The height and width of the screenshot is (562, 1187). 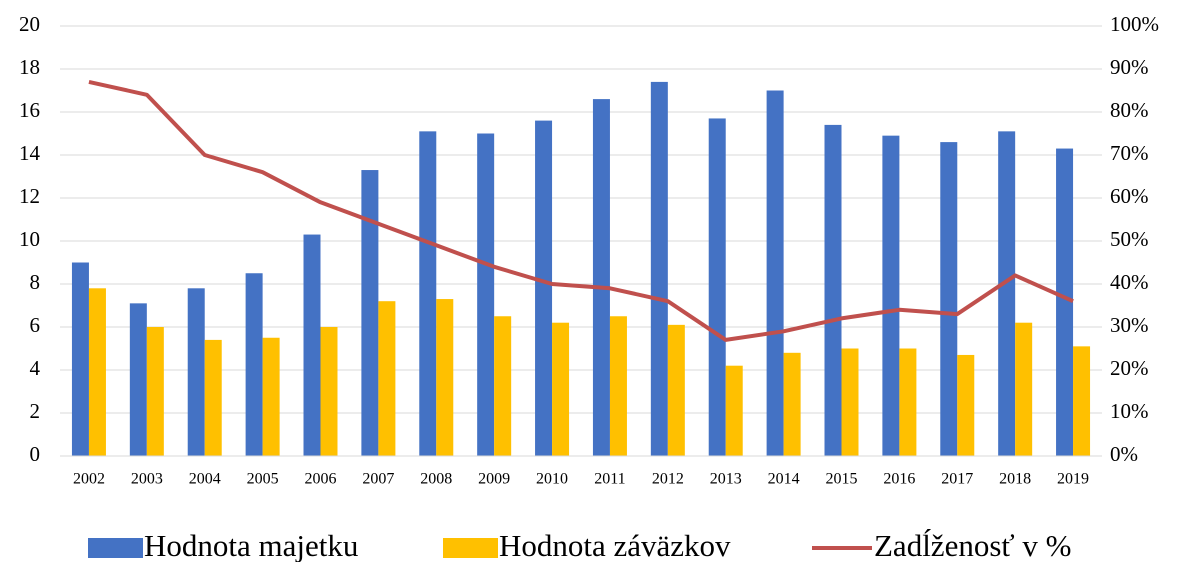 What do you see at coordinates (29, 239) in the screenshot?
I see `y-tick-label: 10` at bounding box center [29, 239].